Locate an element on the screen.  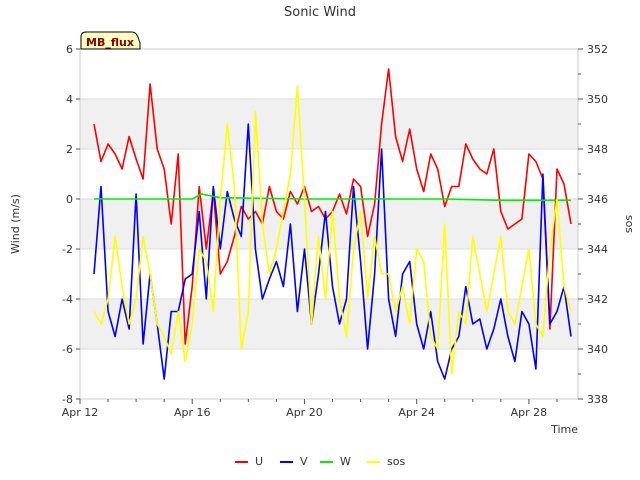
x-tick-label: Apr 28 is located at coordinates (529, 412).